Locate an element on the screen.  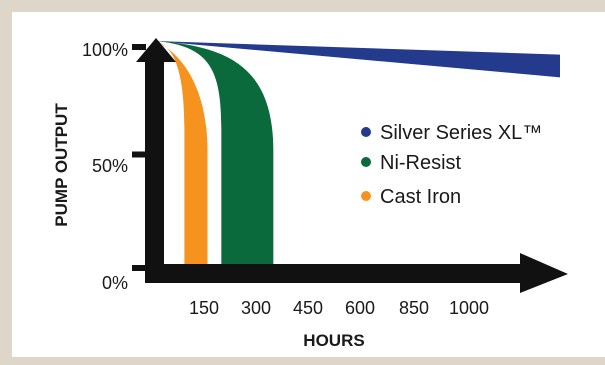
y-tick-label: 50% is located at coordinates (110, 166).